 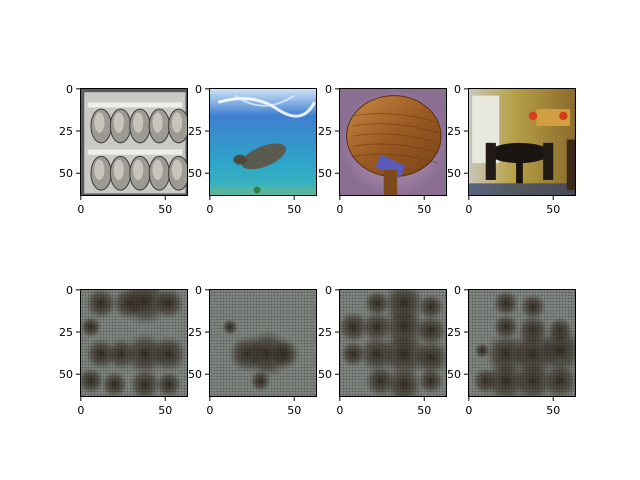 I want to click on seaweed, so click(x=257, y=190).